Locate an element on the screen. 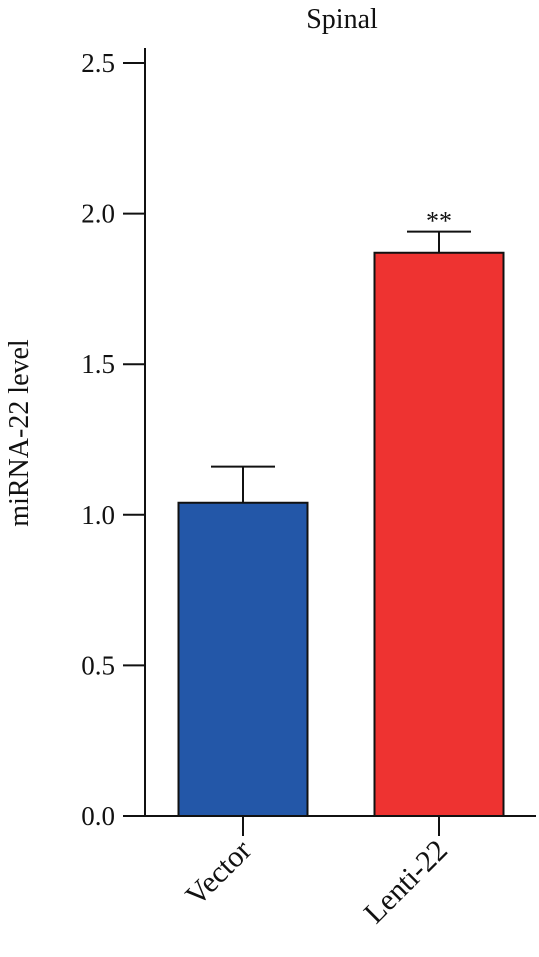 Image resolution: width=539 pixels, height=957 pixels. x-ticks: Vector Lenti-22 is located at coordinates (316, 873).